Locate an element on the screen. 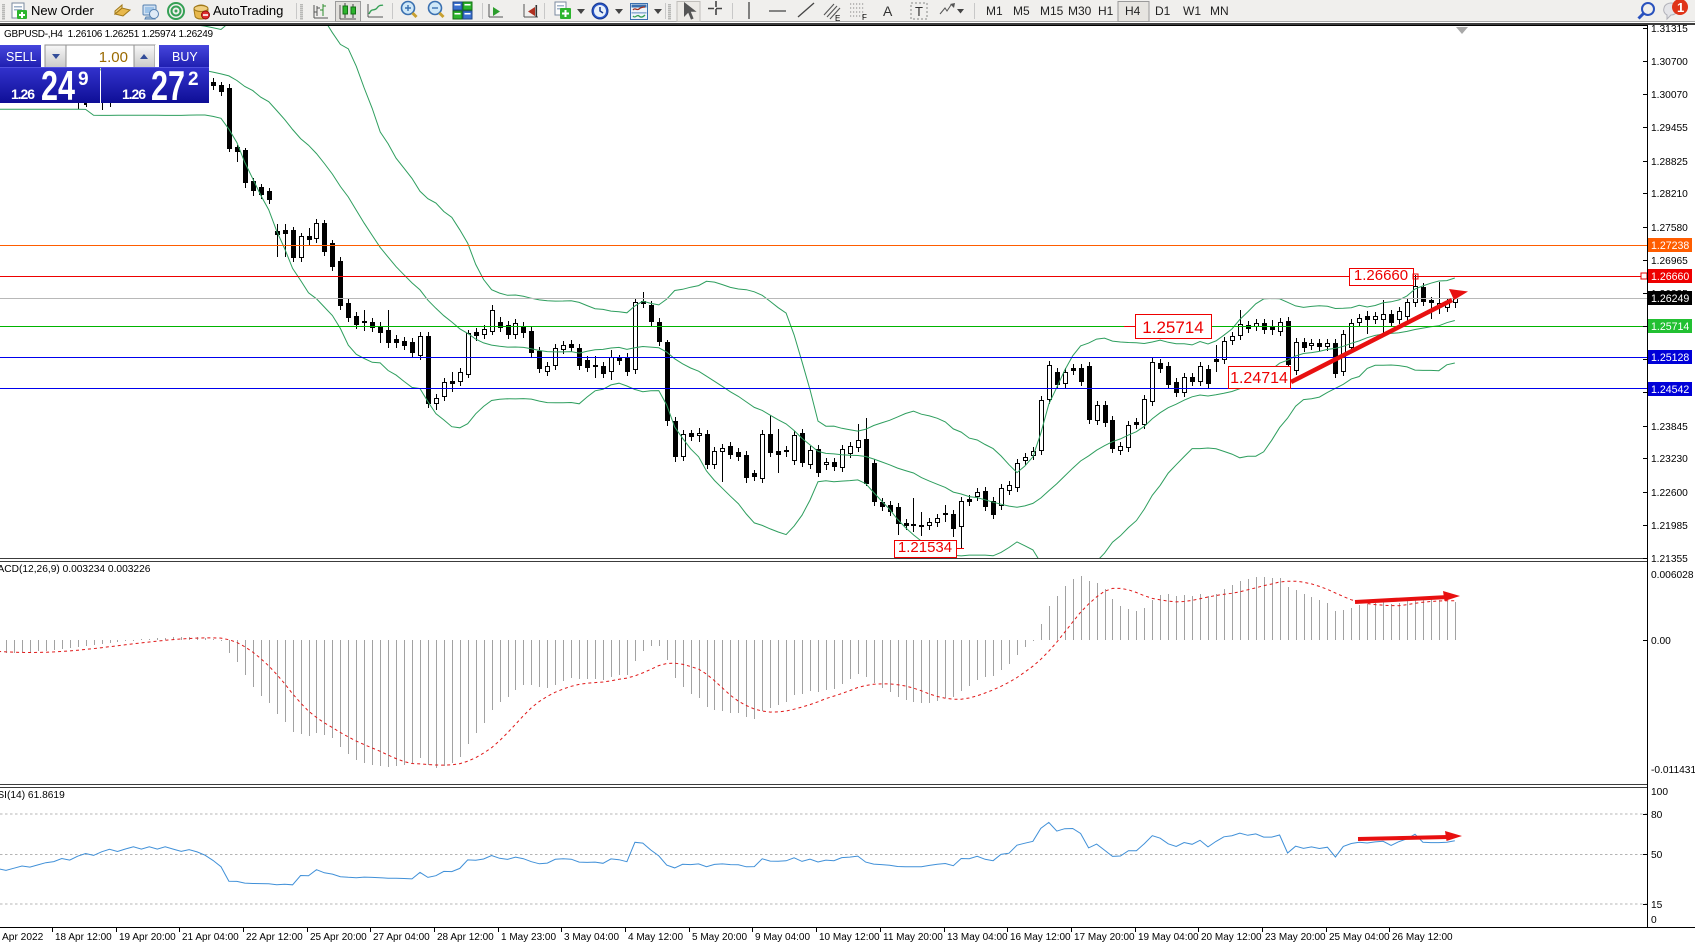  svg-text: M5 is located at coordinates (1021, 11).